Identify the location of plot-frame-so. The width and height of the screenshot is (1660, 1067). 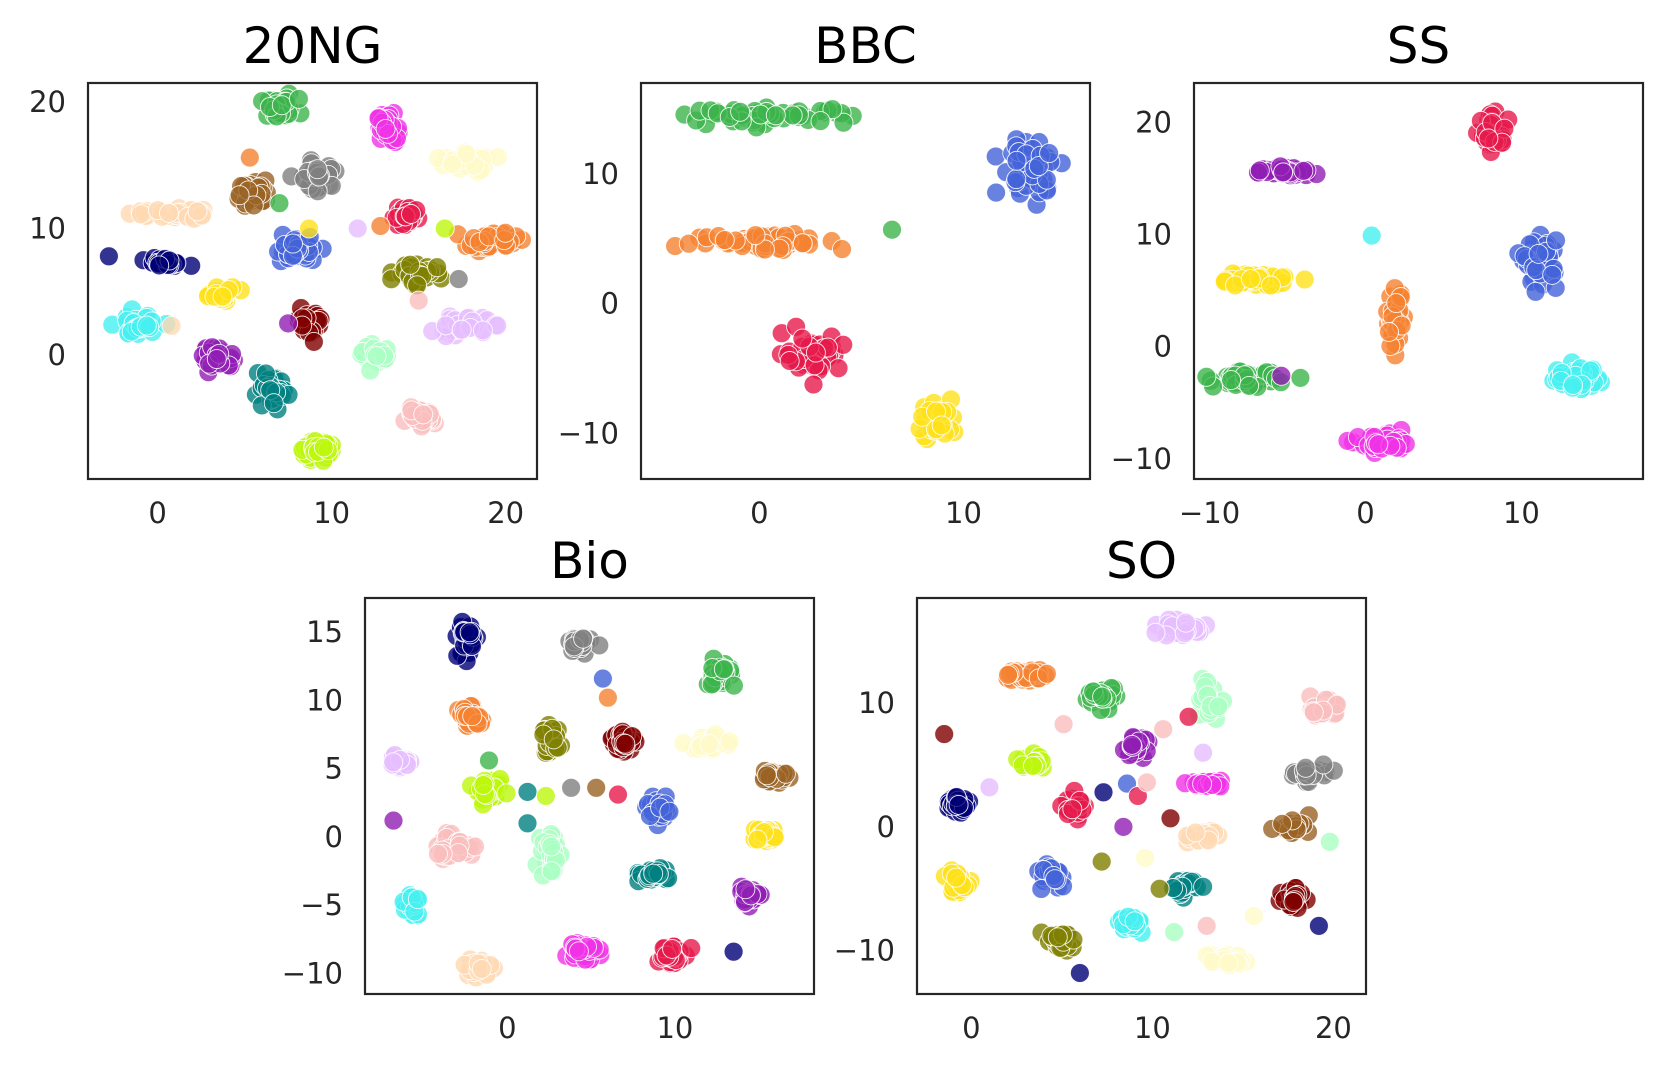
(1141, 796).